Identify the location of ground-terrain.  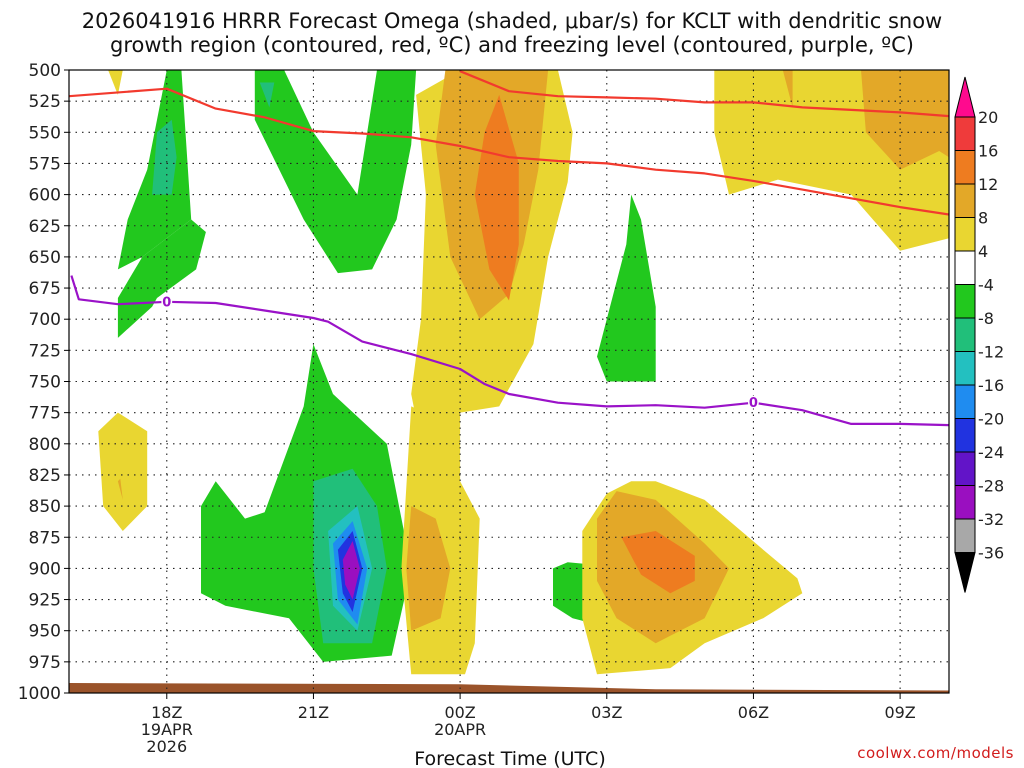
(509, 688).